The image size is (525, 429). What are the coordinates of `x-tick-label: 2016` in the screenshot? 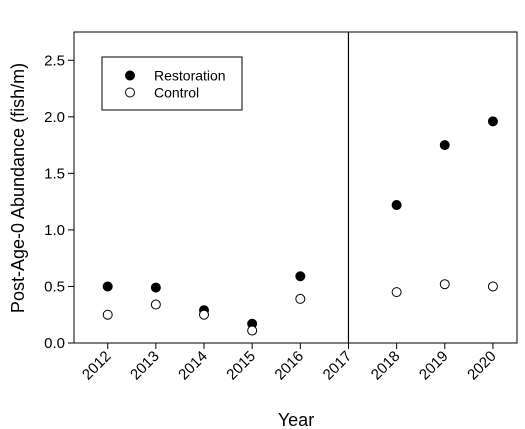 It's located at (290, 366).